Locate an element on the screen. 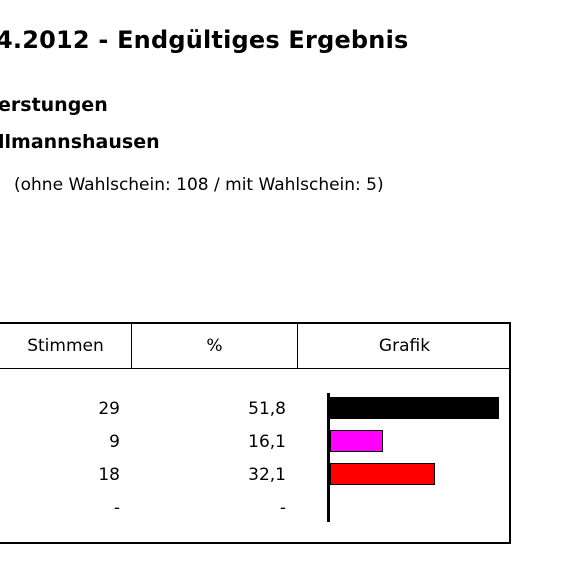  votes-cell: 9 is located at coordinates (114, 442).